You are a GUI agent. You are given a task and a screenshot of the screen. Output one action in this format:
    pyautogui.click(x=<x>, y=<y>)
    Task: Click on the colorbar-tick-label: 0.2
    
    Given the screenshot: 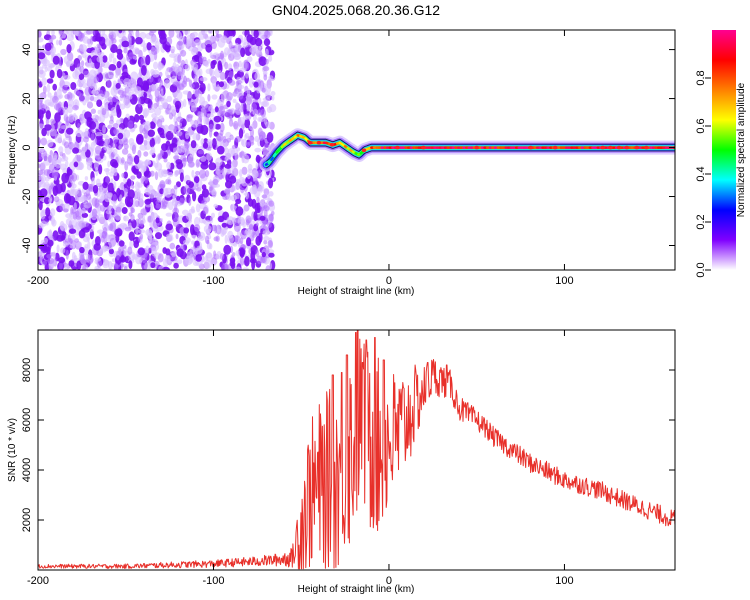 What is the action you would take?
    pyautogui.click(x=701, y=221)
    